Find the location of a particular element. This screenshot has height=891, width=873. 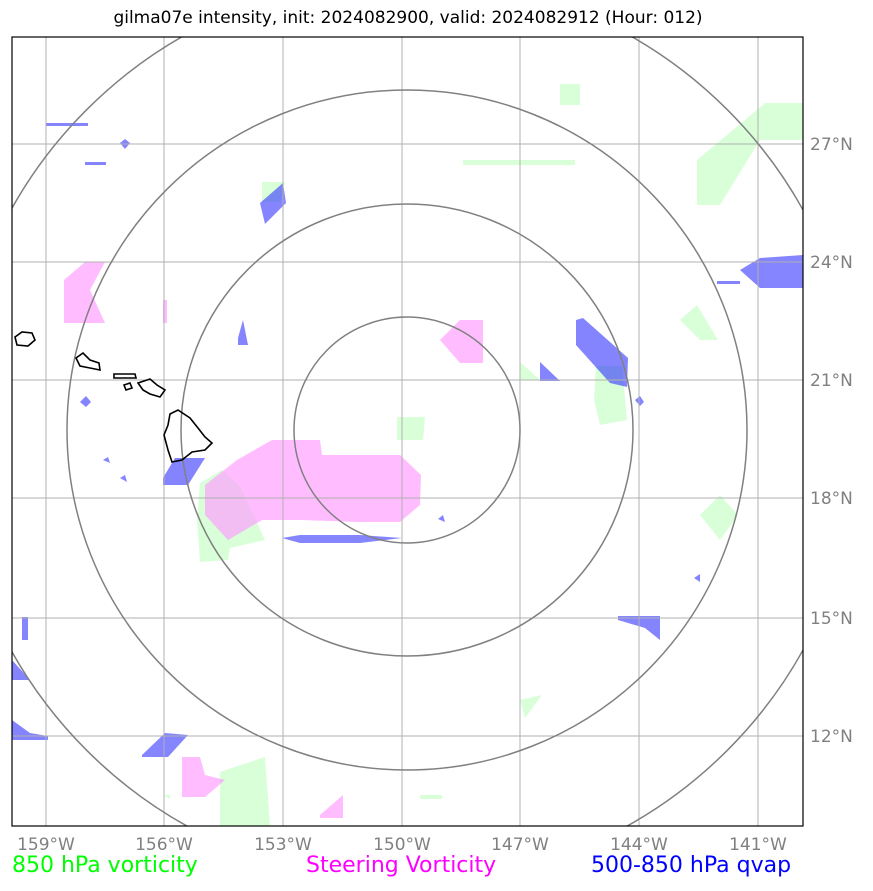

x-tick-label: 141°W is located at coordinates (758, 845).